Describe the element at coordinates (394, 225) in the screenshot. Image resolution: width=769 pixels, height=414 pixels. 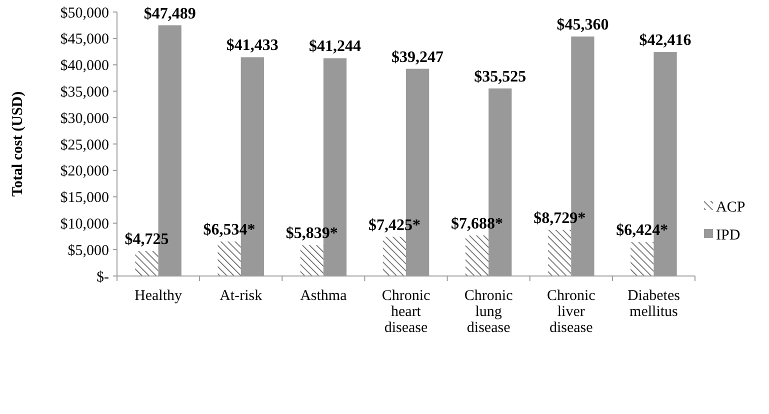
I see `data-label: $7,425*` at that location.